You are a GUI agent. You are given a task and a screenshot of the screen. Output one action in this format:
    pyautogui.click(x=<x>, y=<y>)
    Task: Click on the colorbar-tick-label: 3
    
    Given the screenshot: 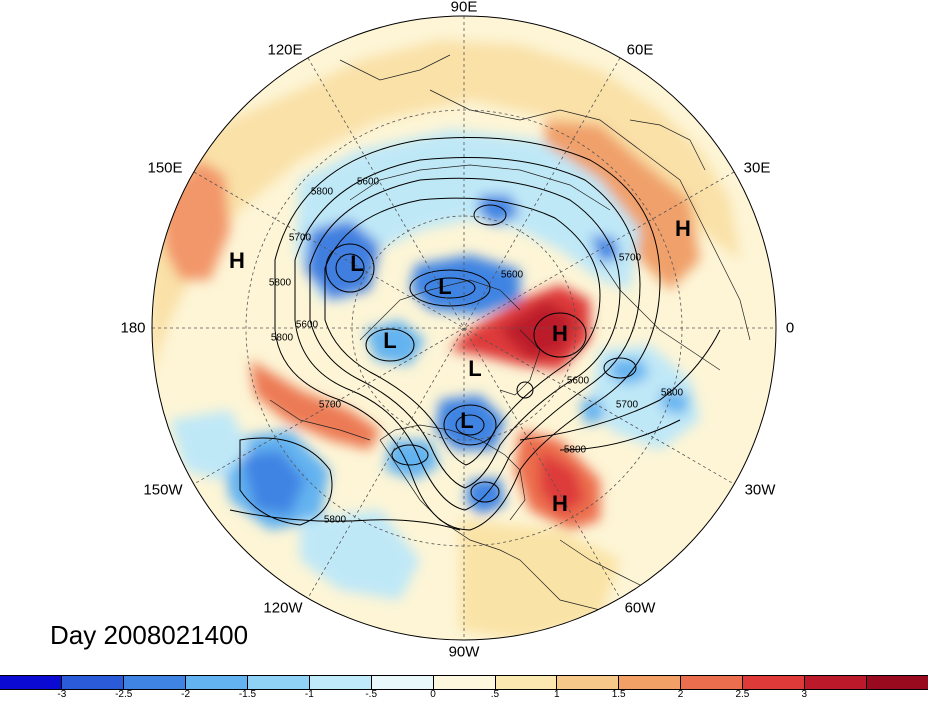 What is the action you would take?
    pyautogui.click(x=804, y=694)
    